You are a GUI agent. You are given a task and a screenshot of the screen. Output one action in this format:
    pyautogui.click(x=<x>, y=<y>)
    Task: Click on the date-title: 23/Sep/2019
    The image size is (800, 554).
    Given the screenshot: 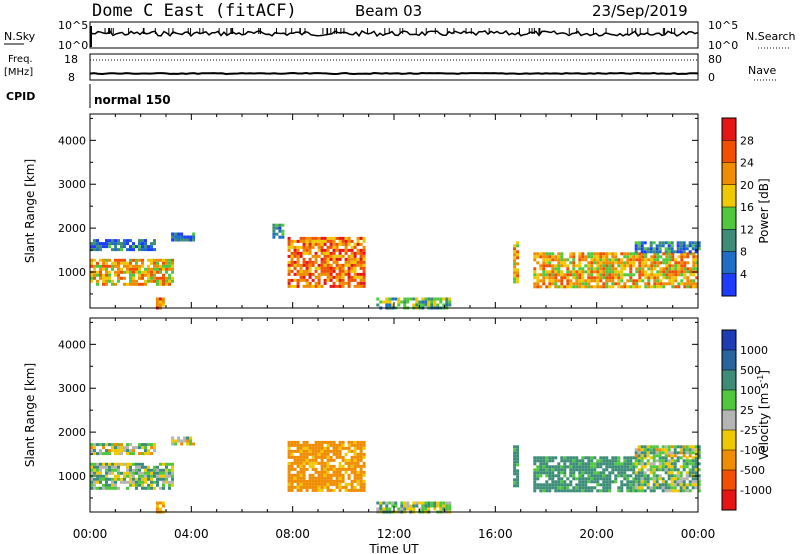 What is the action you would take?
    pyautogui.click(x=640, y=11)
    